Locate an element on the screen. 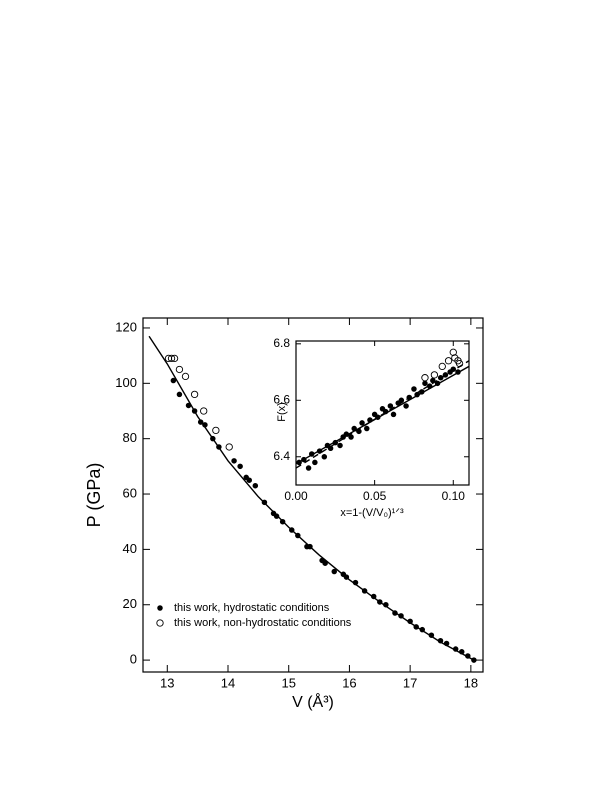 This screenshot has width=610, height=794. plot-frame is located at coordinates (382, 413).